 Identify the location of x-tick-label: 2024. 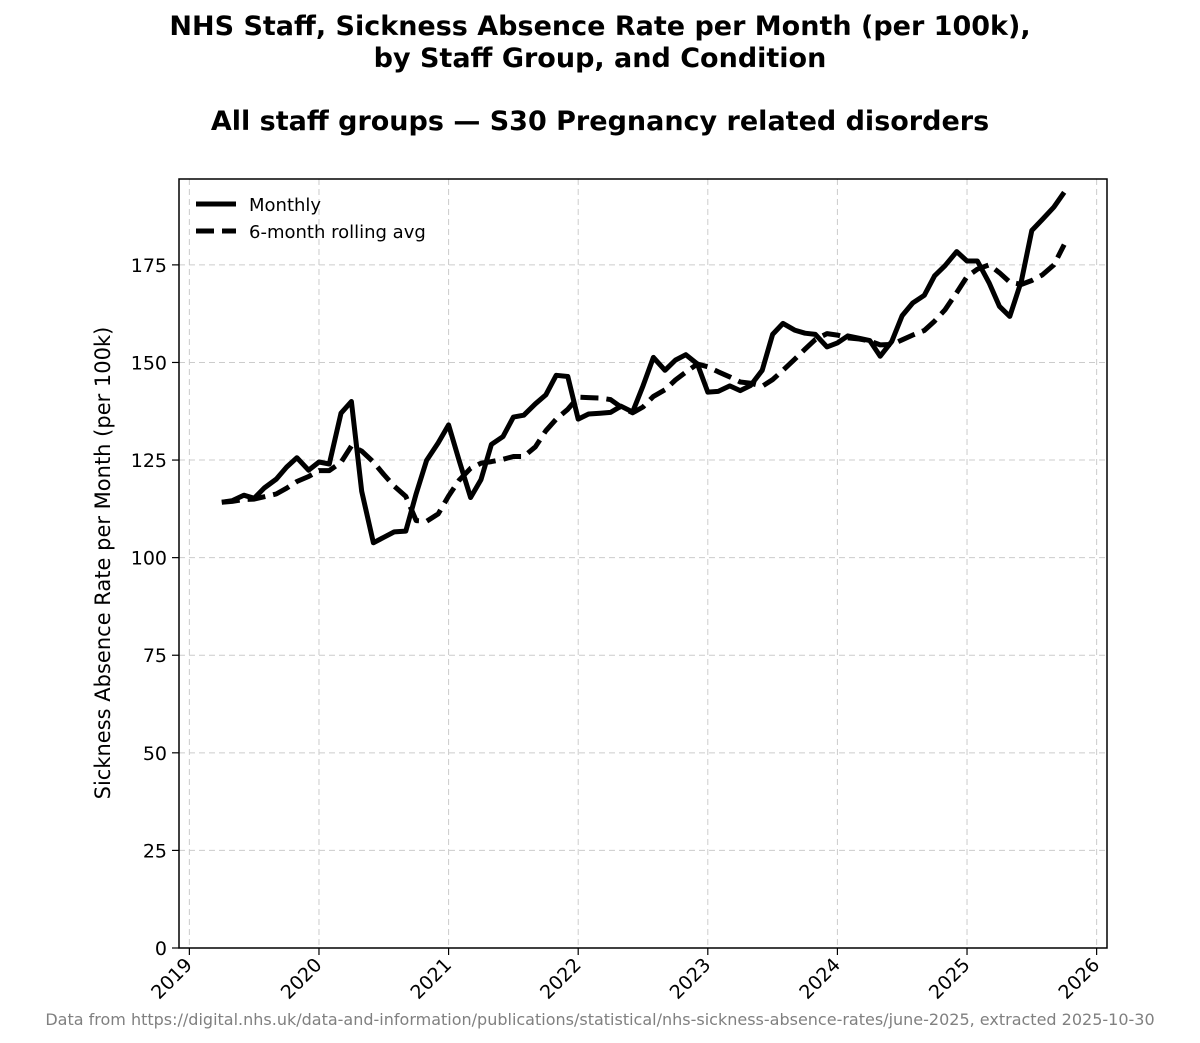
(820, 979).